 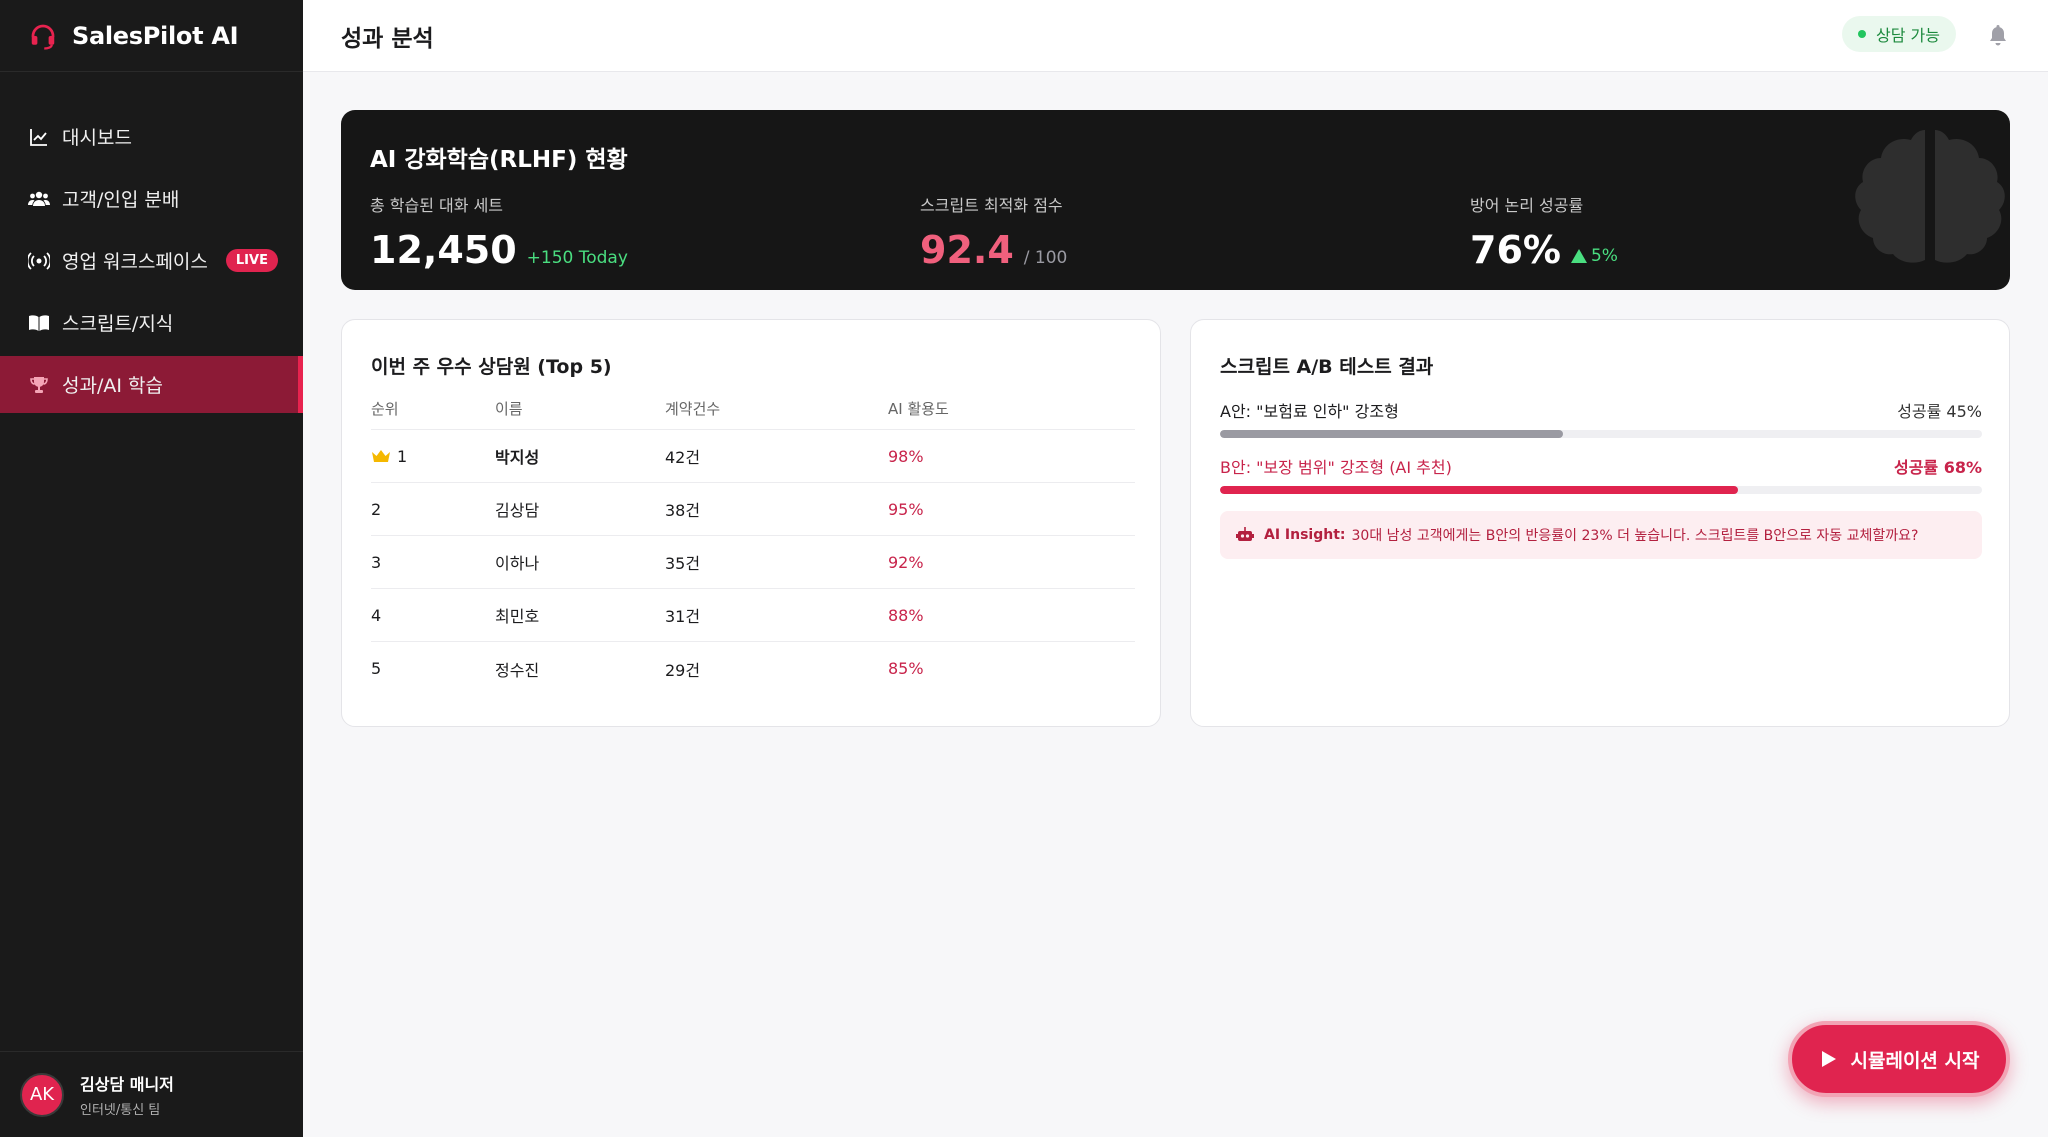 I want to click on metric-label: 스크립트 최적화 점수, so click(x=991, y=205).